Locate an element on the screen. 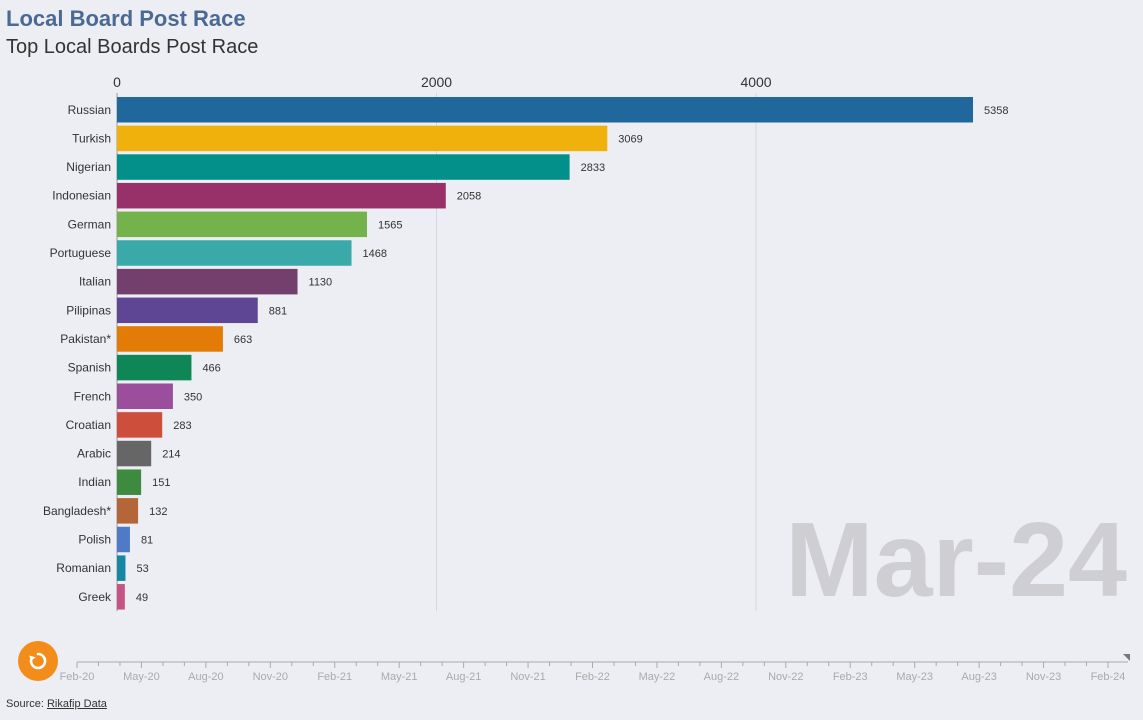 The width and height of the screenshot is (1143, 720). value-label: 49 is located at coordinates (142, 598).